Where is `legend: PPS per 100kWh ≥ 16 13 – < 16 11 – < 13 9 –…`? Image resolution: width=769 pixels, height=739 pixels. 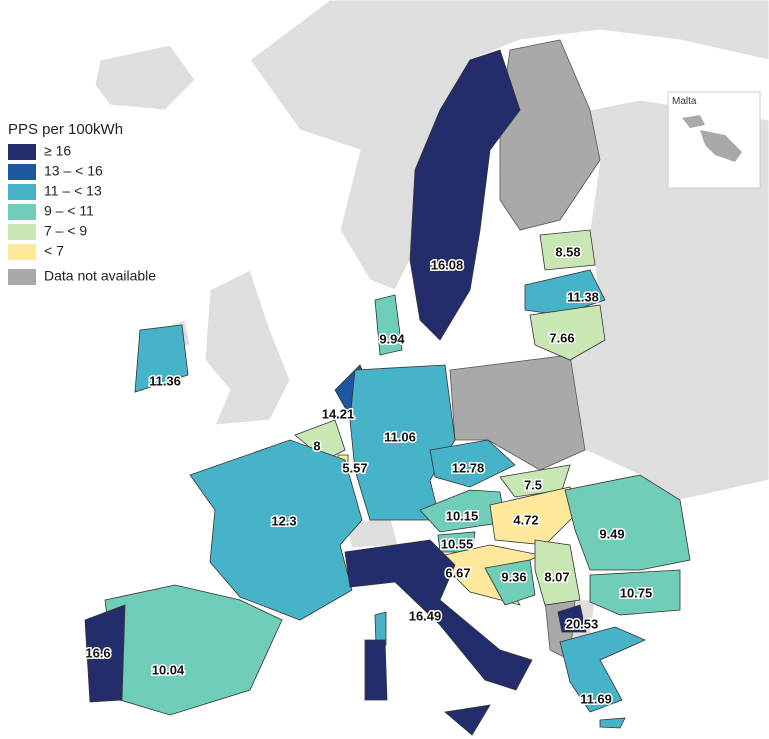
legend: PPS per 100kWh ≥ 16 13 – < 16 11 – < 13 9 –… is located at coordinates (82, 203).